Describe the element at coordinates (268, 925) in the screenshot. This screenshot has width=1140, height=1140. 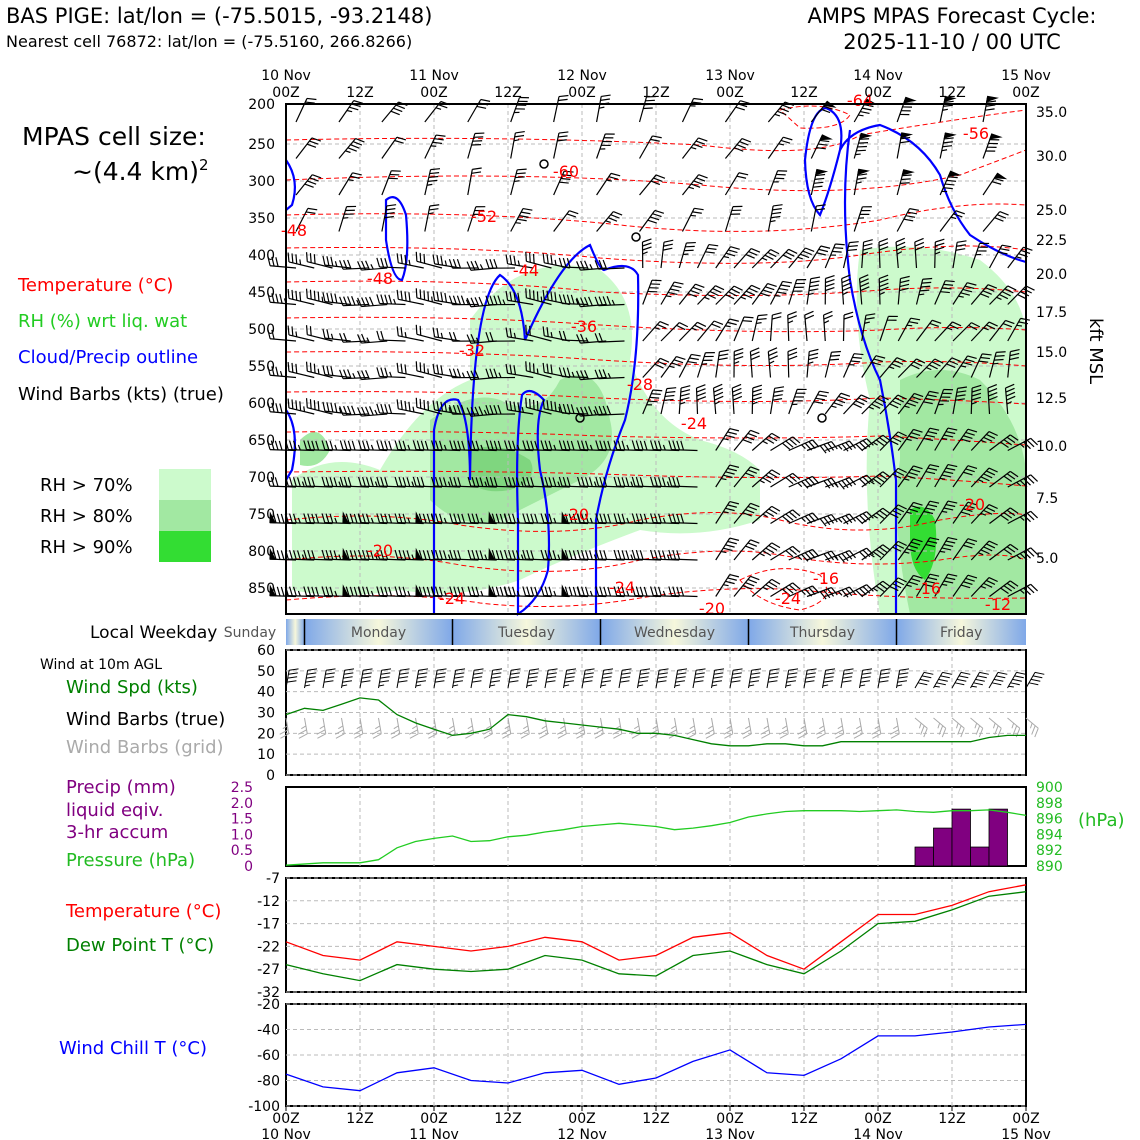
I see `panel-y-tick: -17` at that location.